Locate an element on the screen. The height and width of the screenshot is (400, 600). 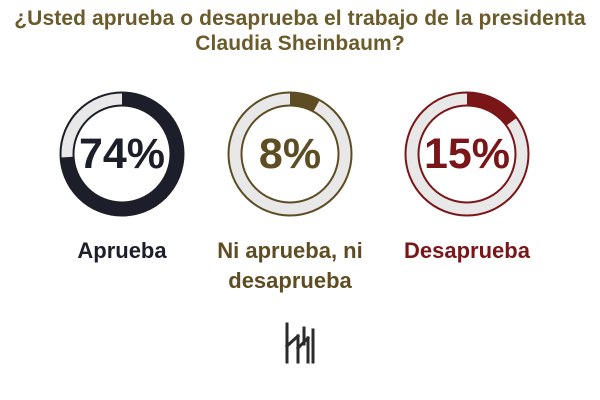
category-label: Aprueba is located at coordinates (122, 251).